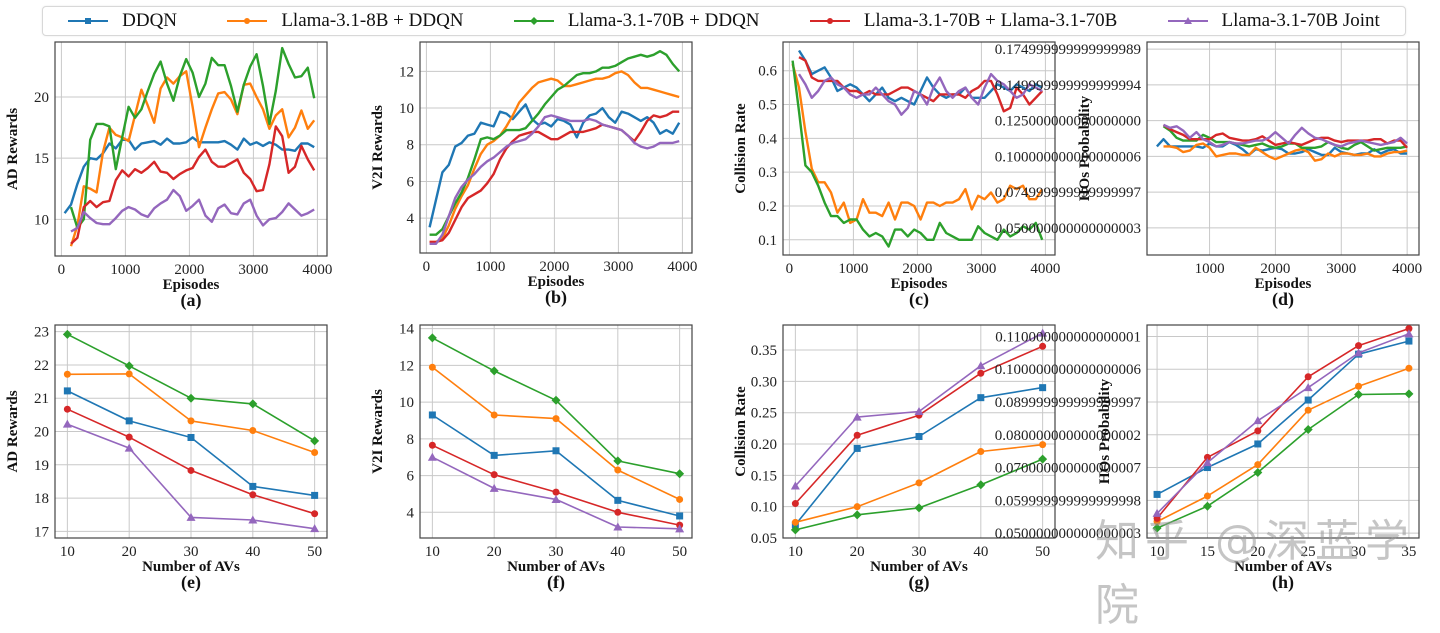 The width and height of the screenshot is (1440, 633). Describe the element at coordinates (1068, 403) in the screenshot. I see `y-tick-label: 0.089999999999999997` at that location.